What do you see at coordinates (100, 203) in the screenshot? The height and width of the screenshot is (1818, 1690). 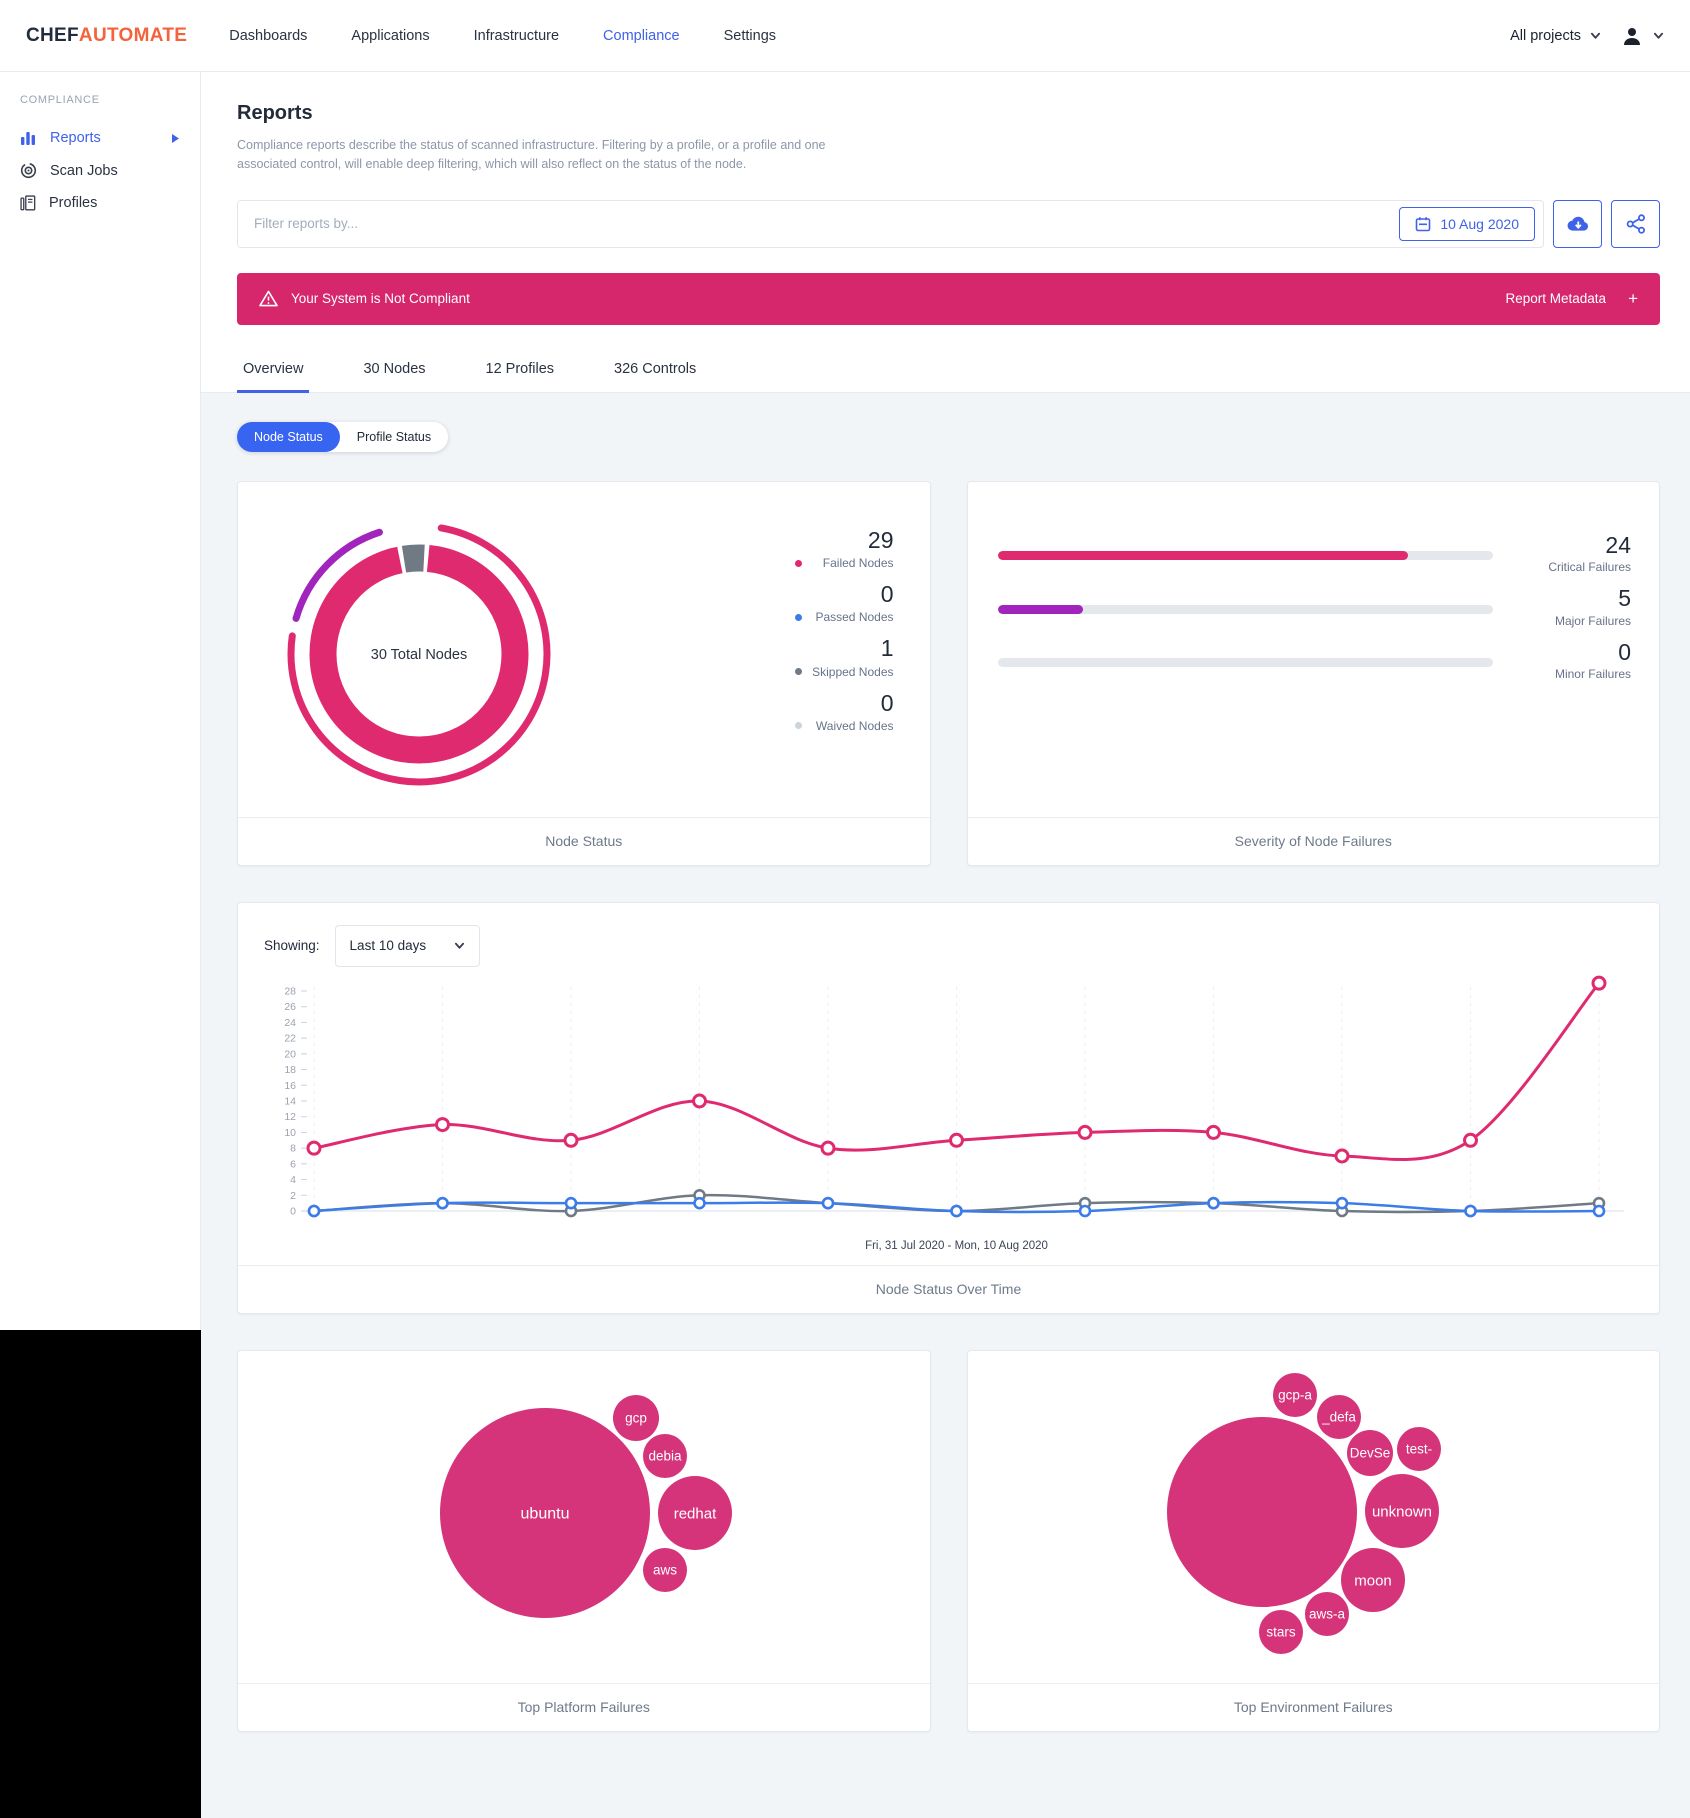 I see `sidebar-item-profiles: Profiles` at bounding box center [100, 203].